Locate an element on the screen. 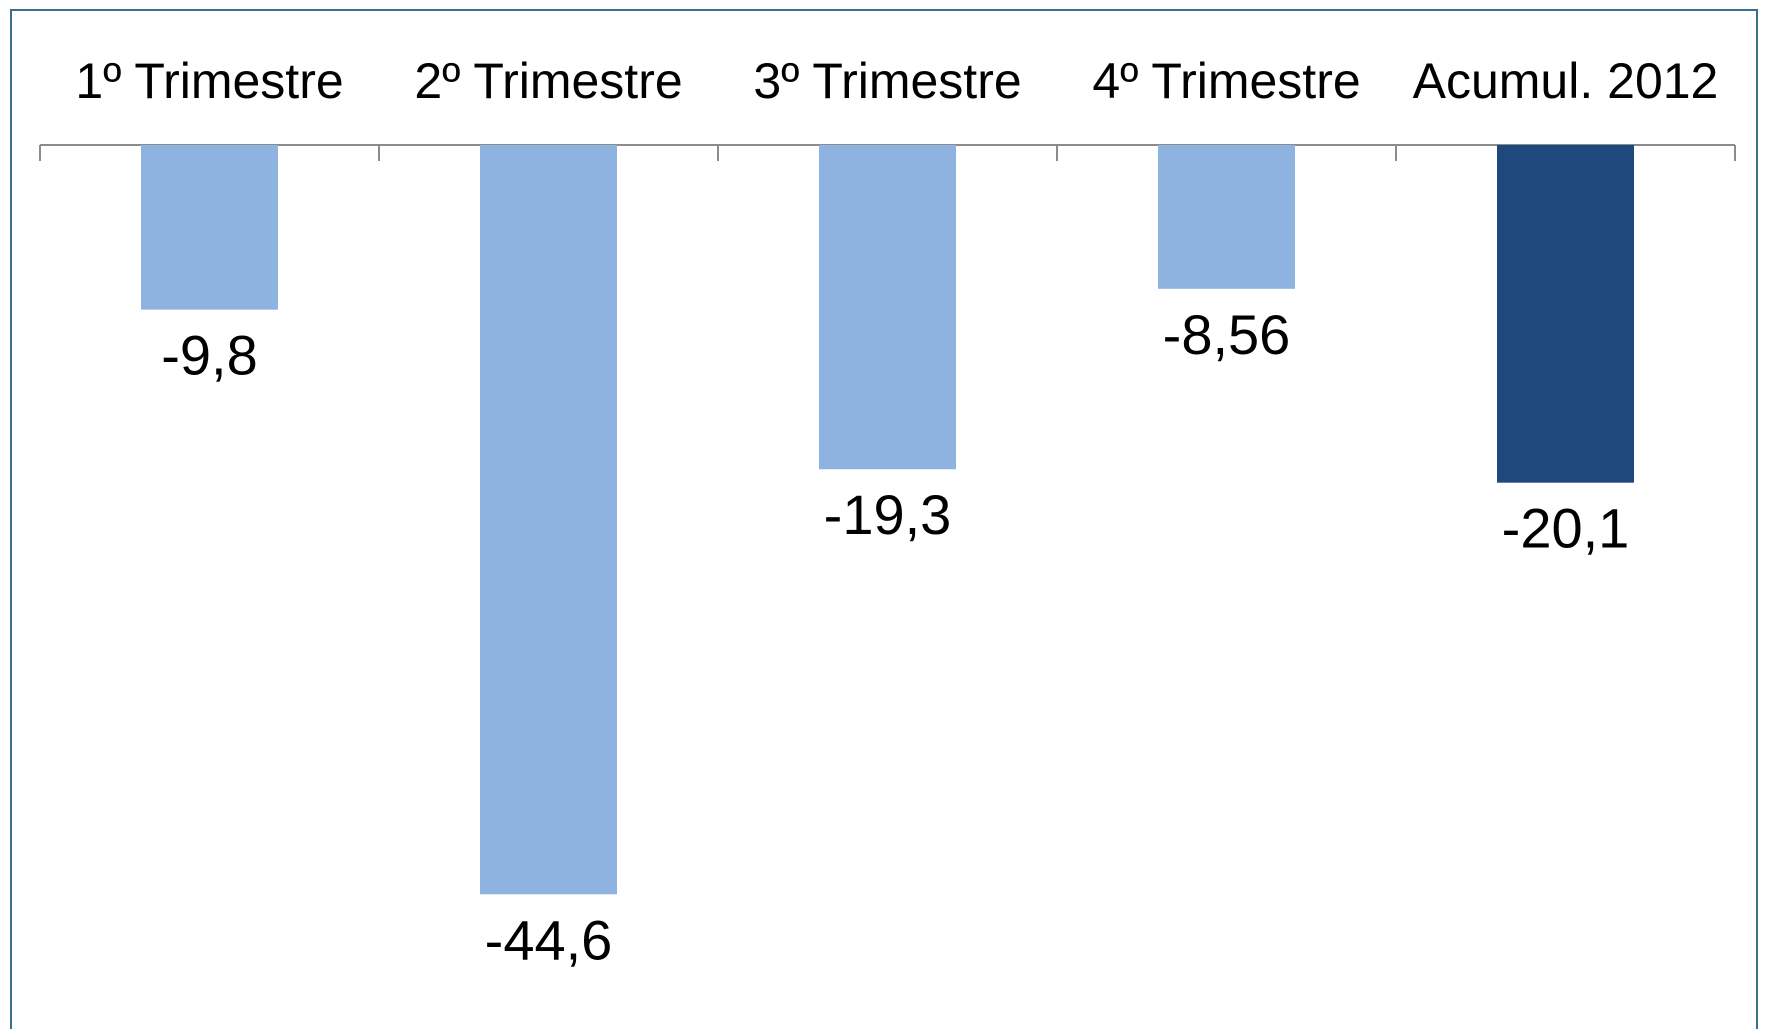 This screenshot has height=1029, width=1770. category-label: 2º Trimestre is located at coordinates (548, 81).